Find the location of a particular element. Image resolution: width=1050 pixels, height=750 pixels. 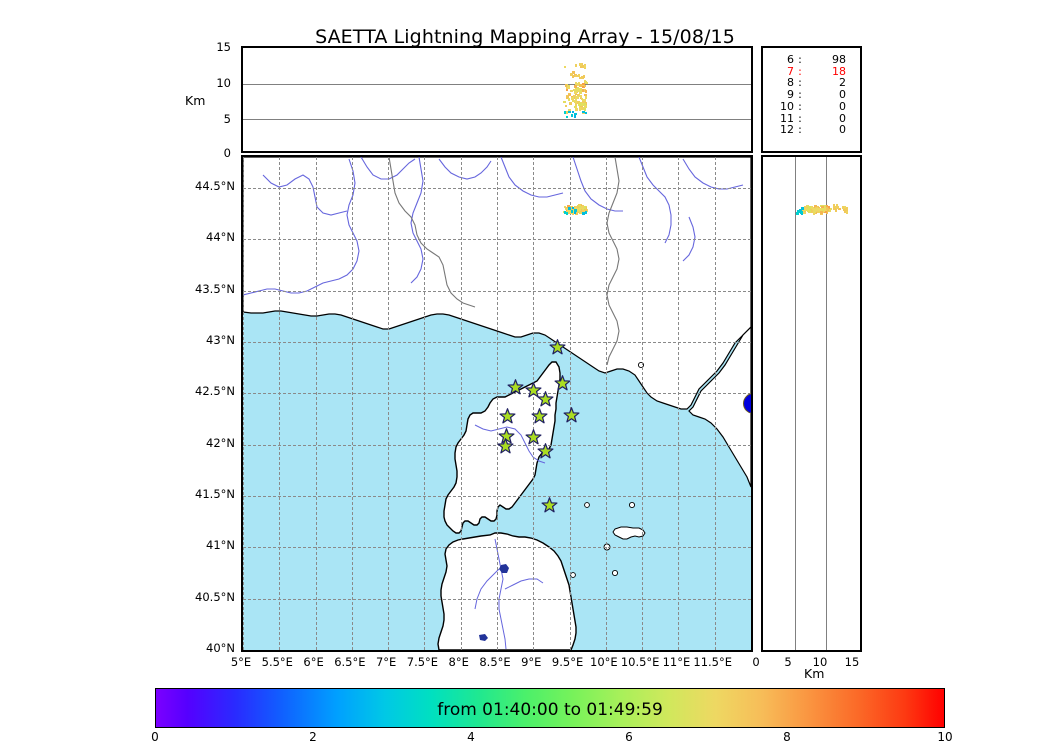

tick-km-0: 0 is located at coordinates (756, 662).